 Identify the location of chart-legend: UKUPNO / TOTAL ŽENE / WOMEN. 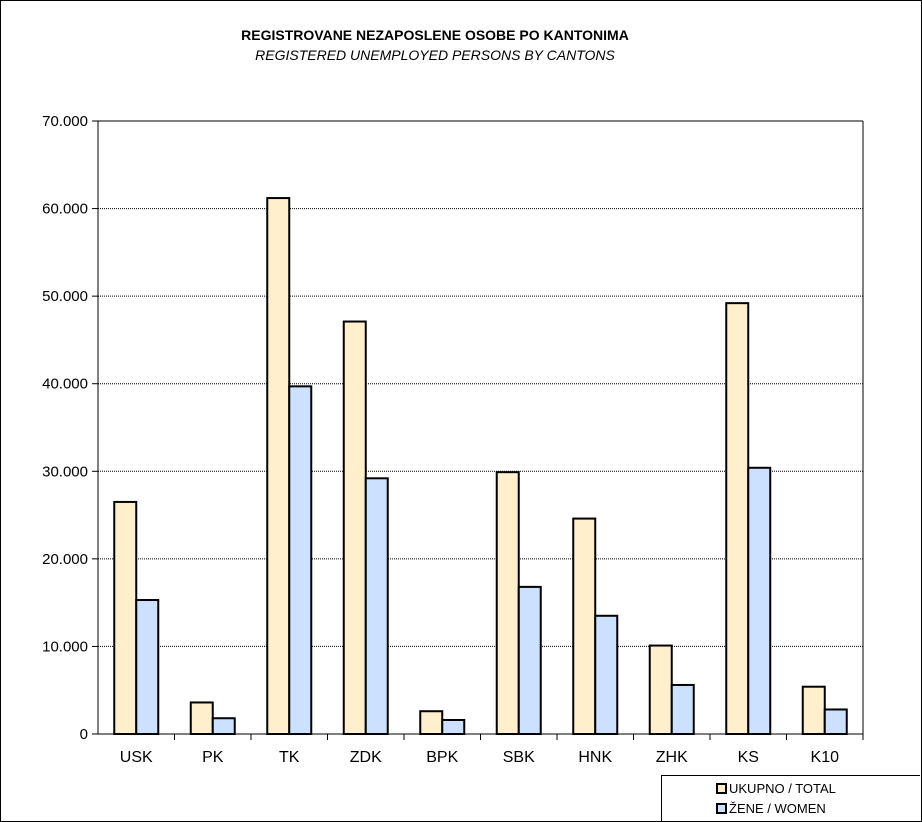
(790, 798).